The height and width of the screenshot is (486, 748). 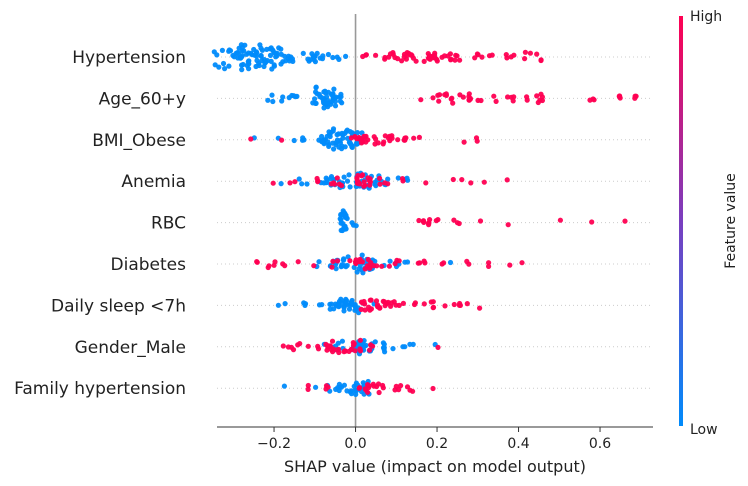 What do you see at coordinates (129, 58) in the screenshot?
I see `feature-label-hypertension: Hypertension` at bounding box center [129, 58].